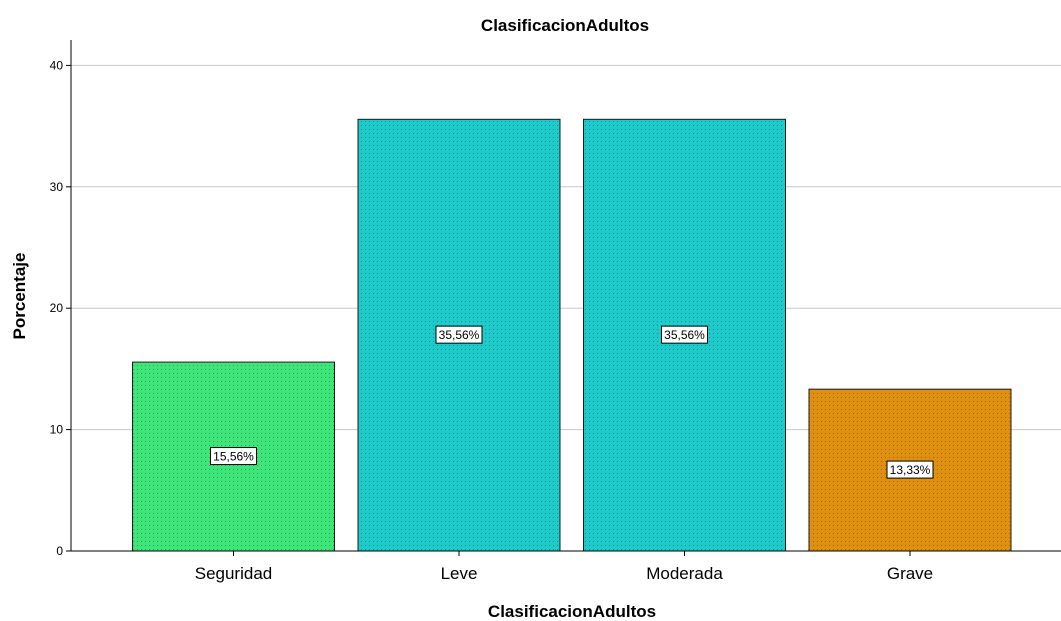 The image size is (1061, 621). I want to click on x-tick-label: Leve, so click(459, 573).